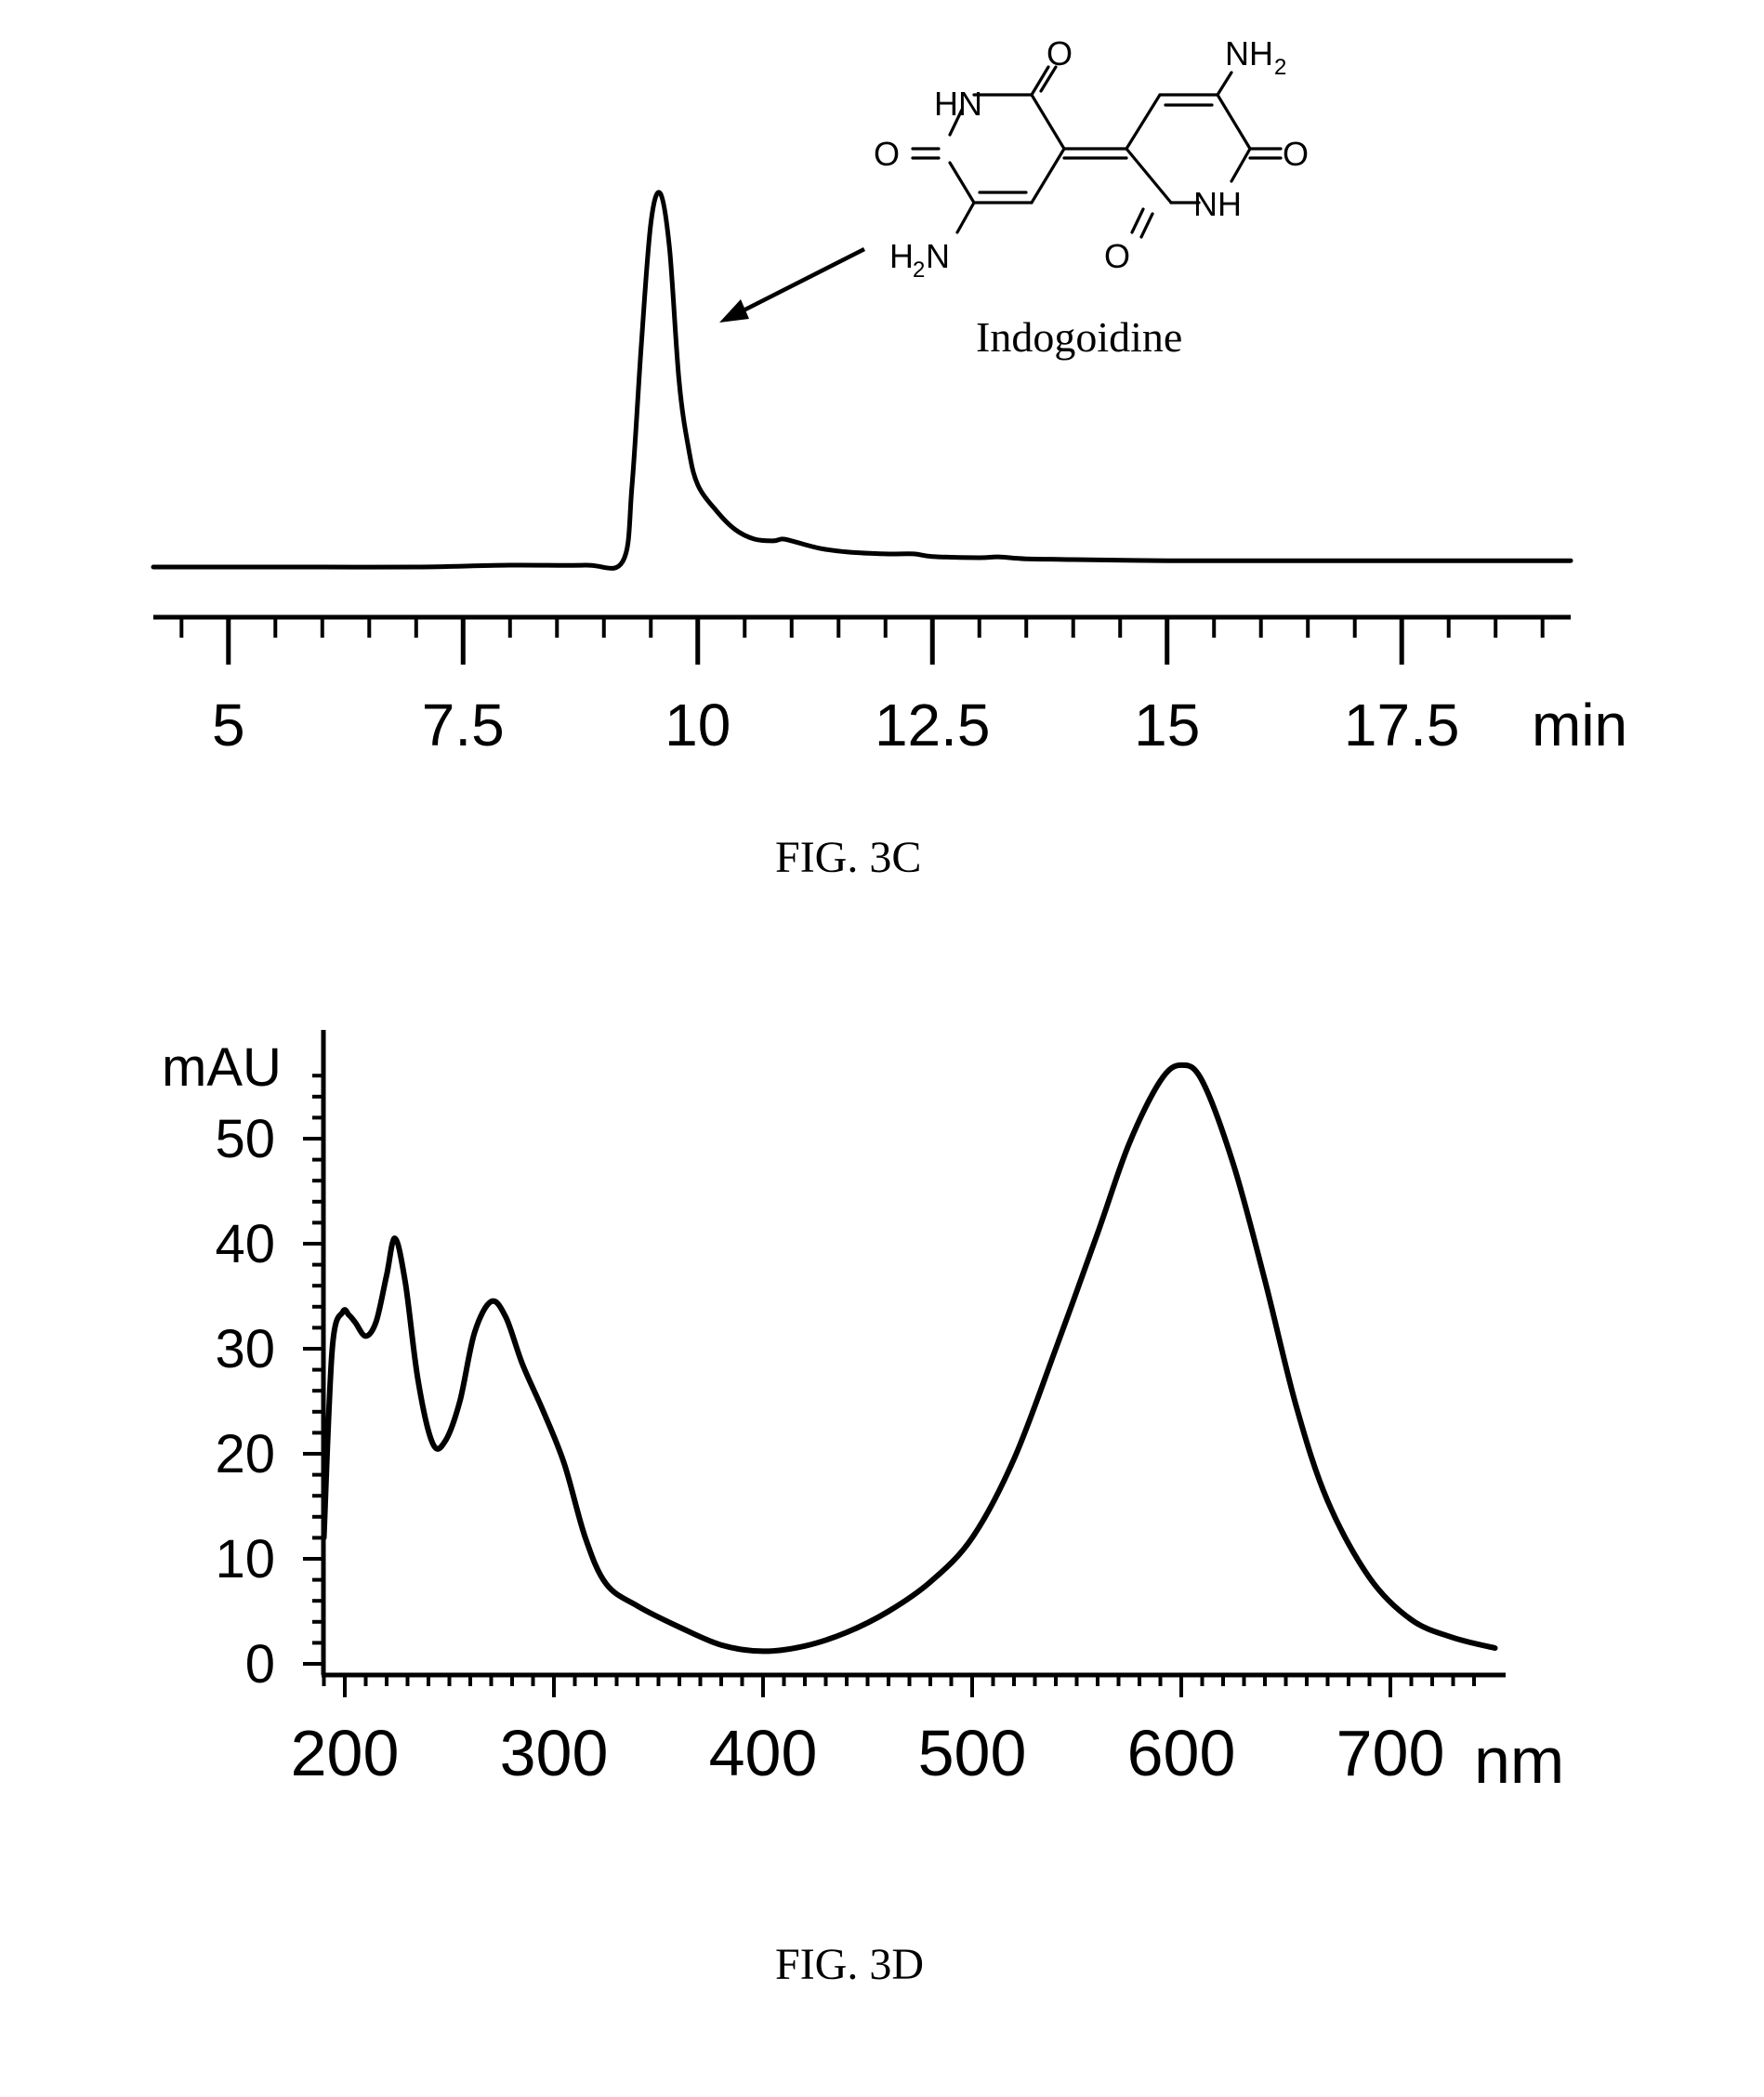  What do you see at coordinates (1181, 1753) in the screenshot?
I see `x-tick-label: 600` at bounding box center [1181, 1753].